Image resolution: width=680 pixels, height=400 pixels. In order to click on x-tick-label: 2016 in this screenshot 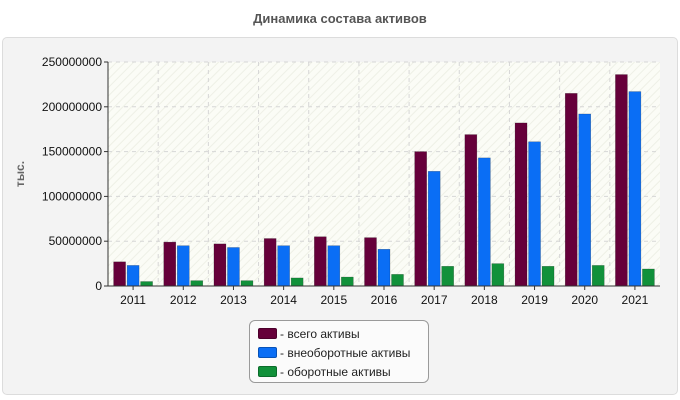, I will do `click(384, 300)`.